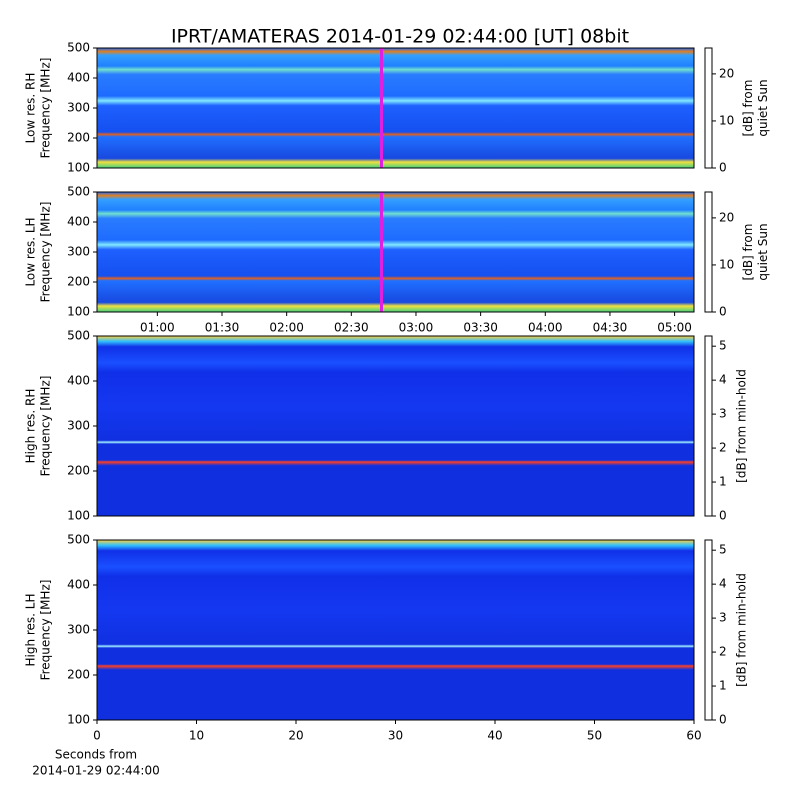 This screenshot has width=800, height=800. What do you see at coordinates (693, 736) in the screenshot?
I see `x-tick-label: 60` at bounding box center [693, 736].